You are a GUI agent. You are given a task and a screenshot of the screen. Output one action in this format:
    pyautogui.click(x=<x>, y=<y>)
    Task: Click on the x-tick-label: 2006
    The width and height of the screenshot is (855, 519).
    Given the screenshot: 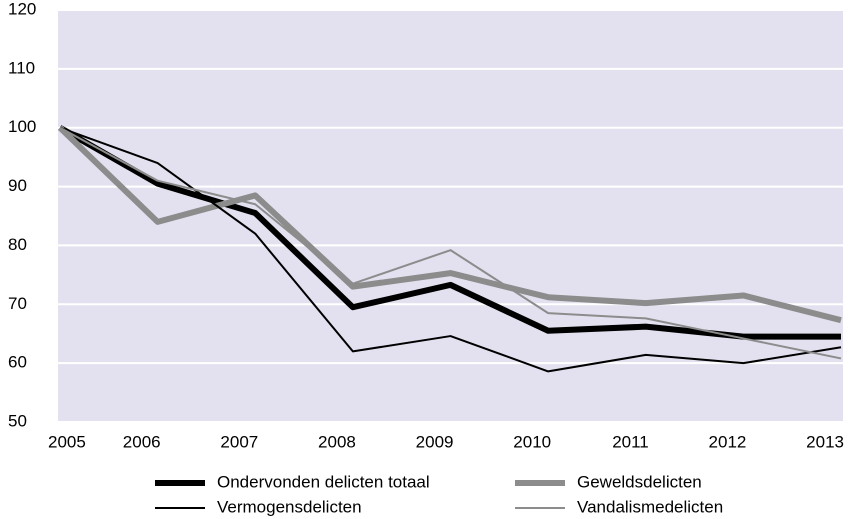 What is the action you would take?
    pyautogui.click(x=142, y=441)
    